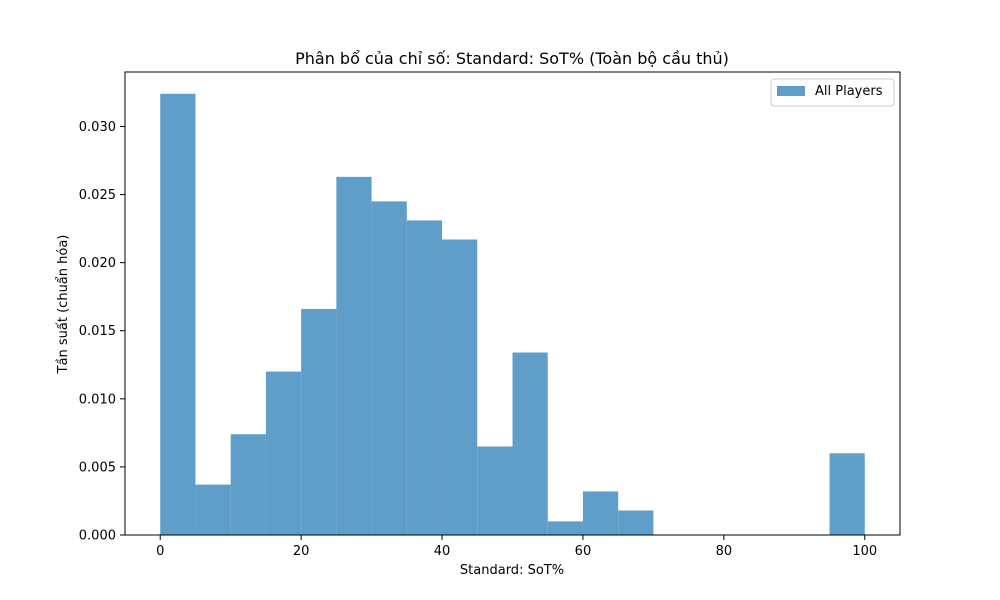  Describe the element at coordinates (512, 570) in the screenshot. I see `x-axis-label: Standard: SoT%` at that location.